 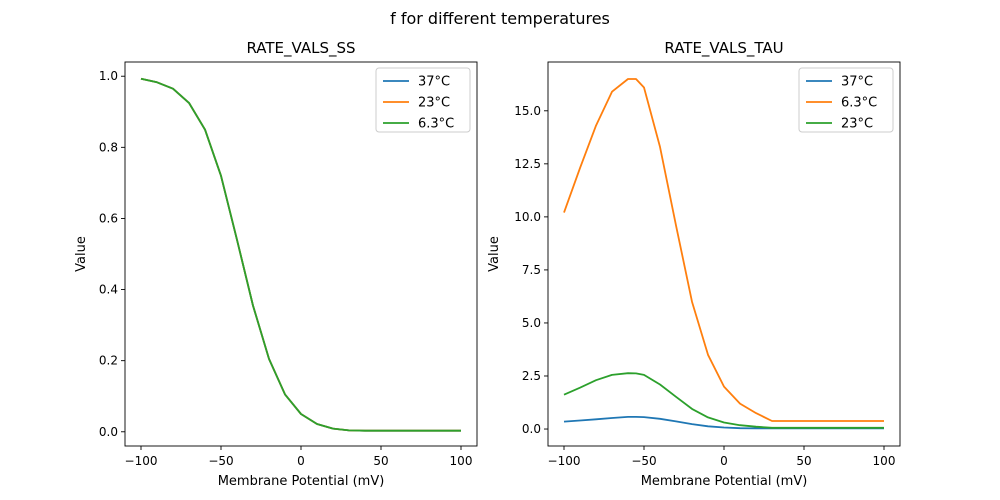 I want to click on figure-suptitle: f for different temperatures, so click(x=500, y=18).